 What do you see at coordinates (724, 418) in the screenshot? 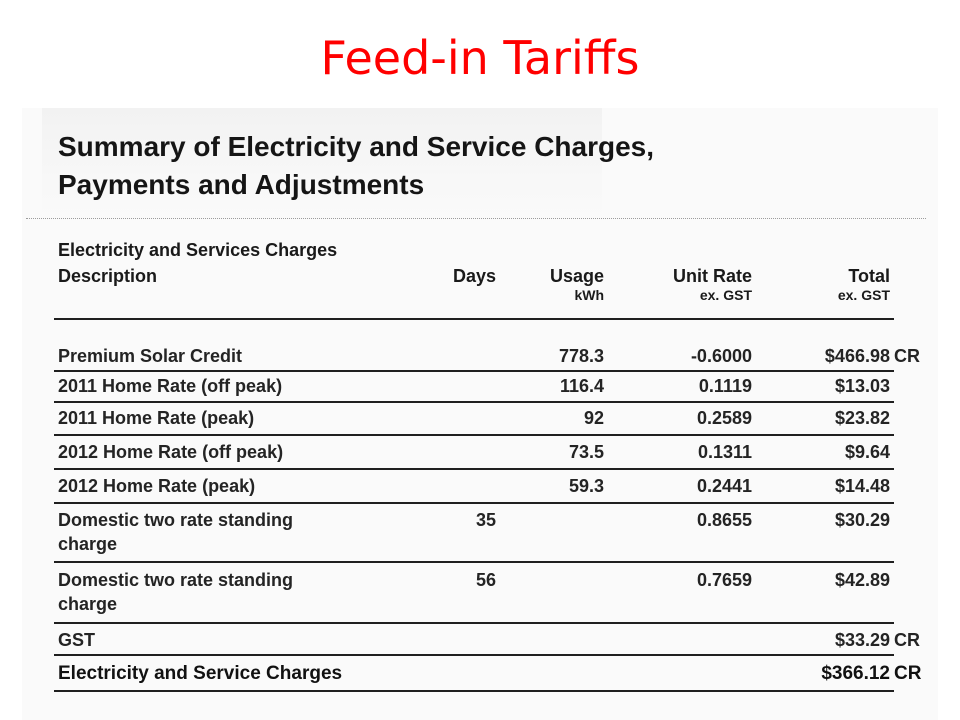
I see `row-unit-rate: 0.2589` at bounding box center [724, 418].